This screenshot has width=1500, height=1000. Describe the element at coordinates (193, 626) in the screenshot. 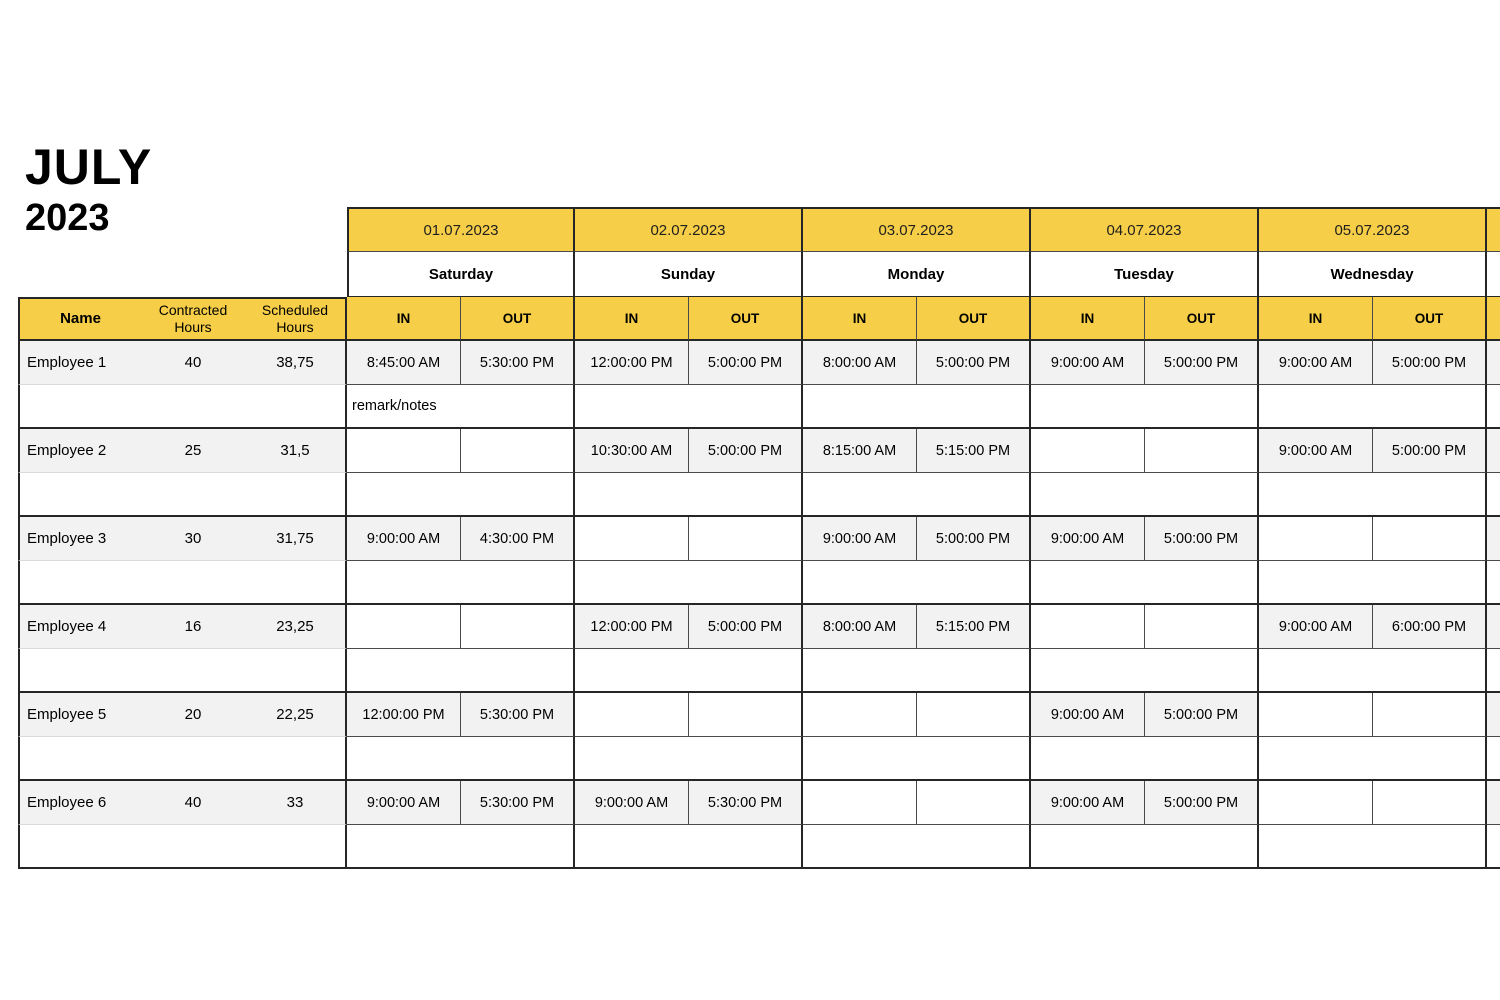

I see `contracted-hours-value: 16` at that location.